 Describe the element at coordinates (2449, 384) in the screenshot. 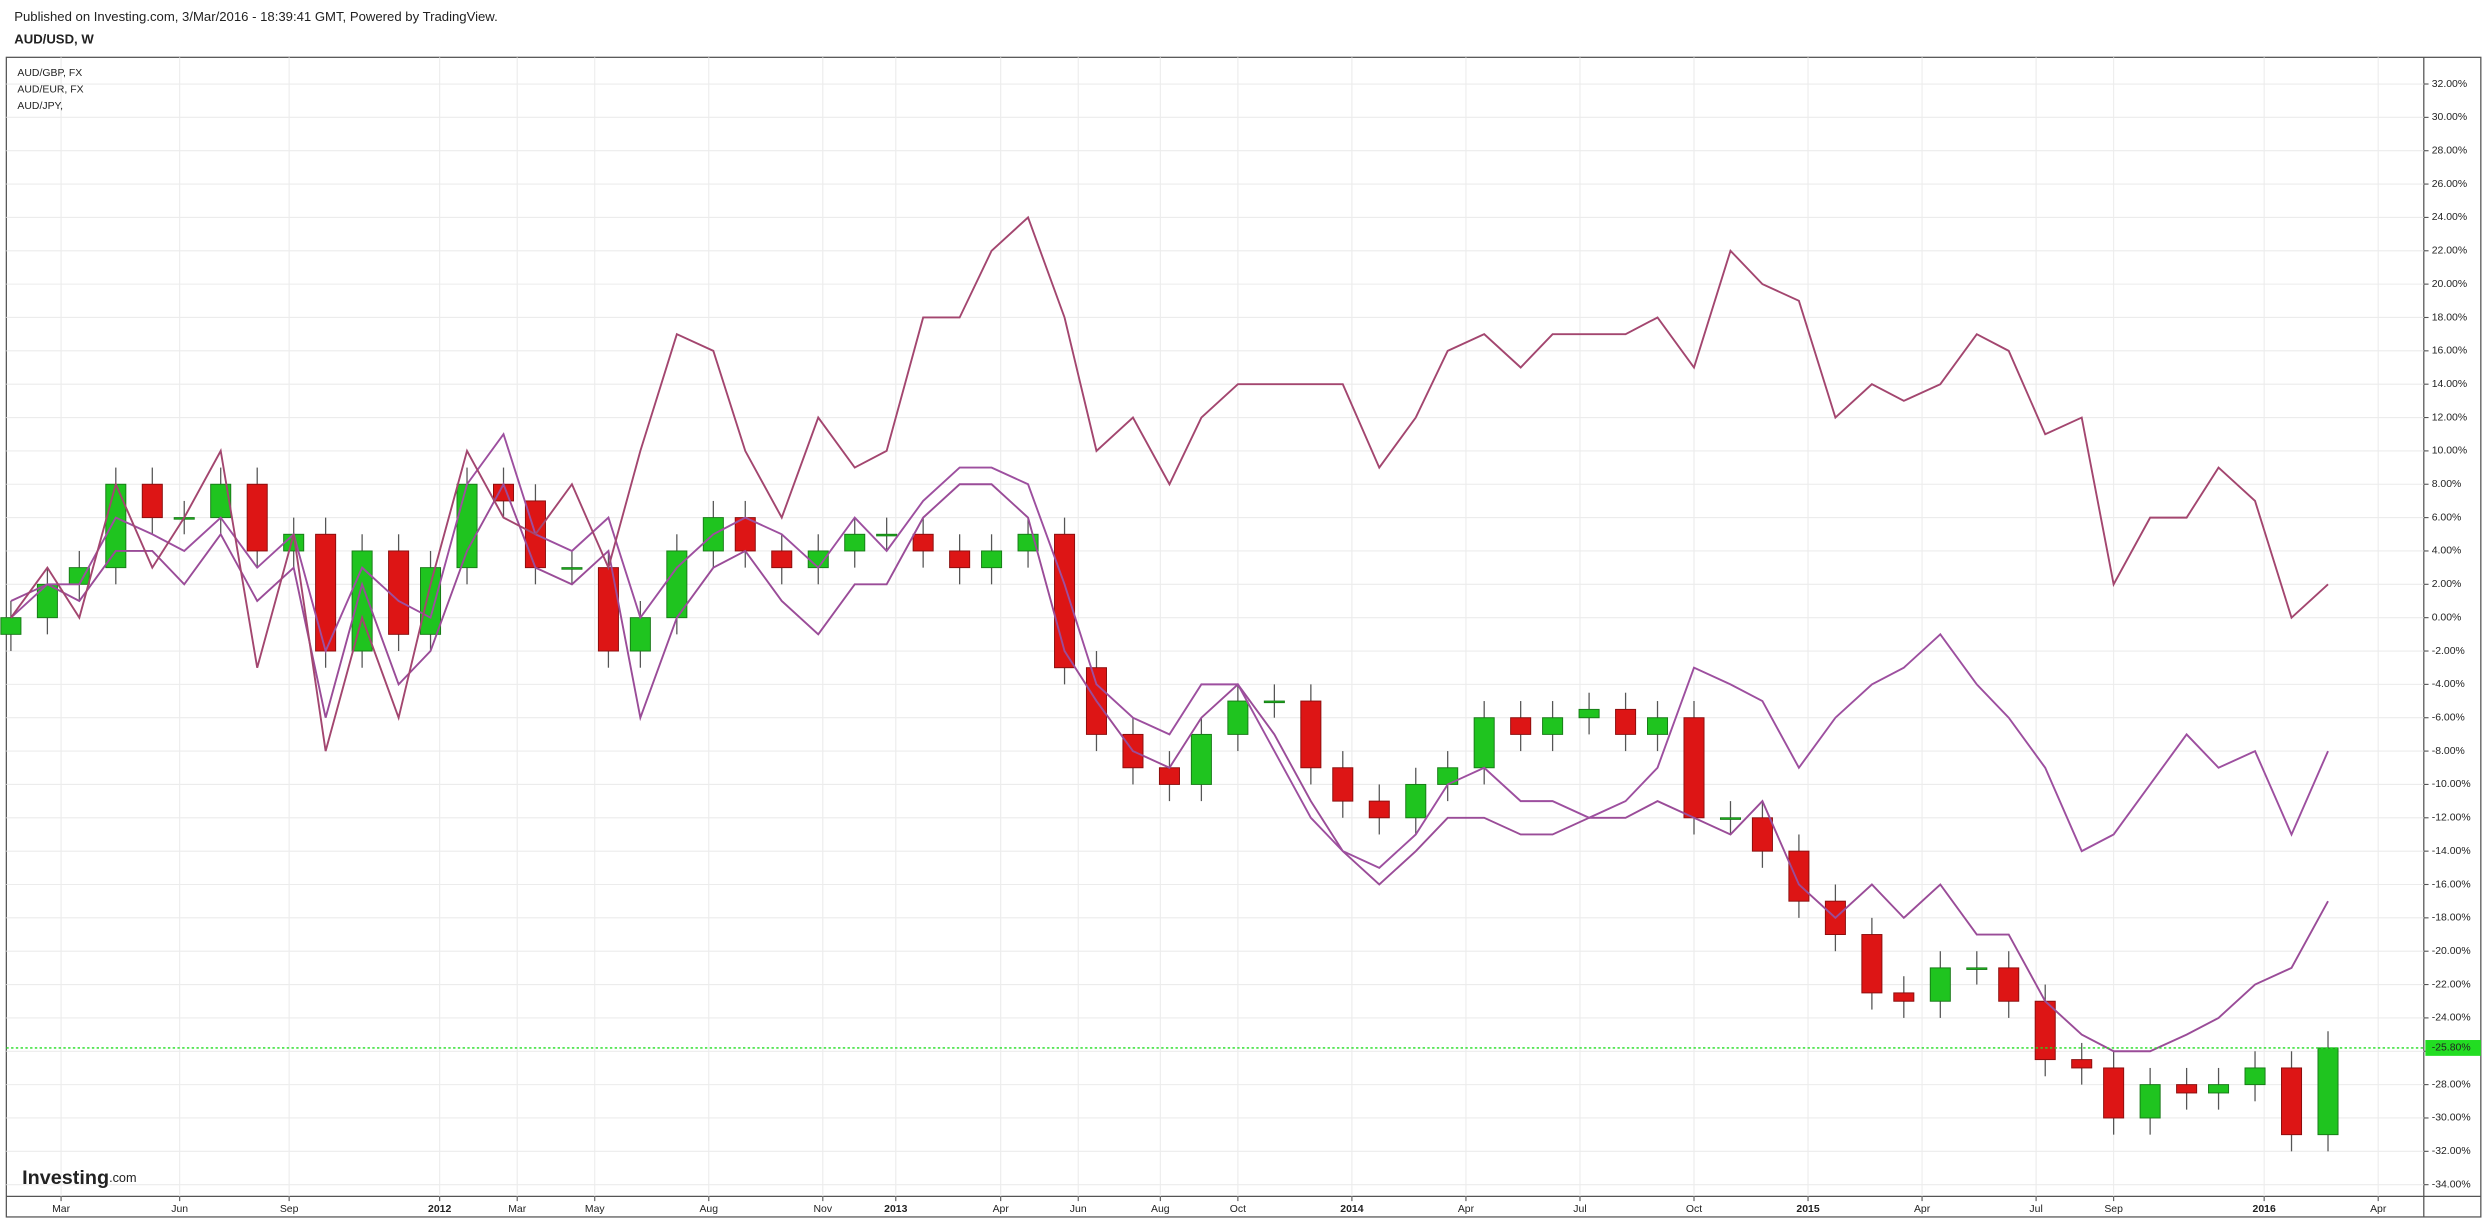

I see `y-tick-label: 14.00%` at that location.